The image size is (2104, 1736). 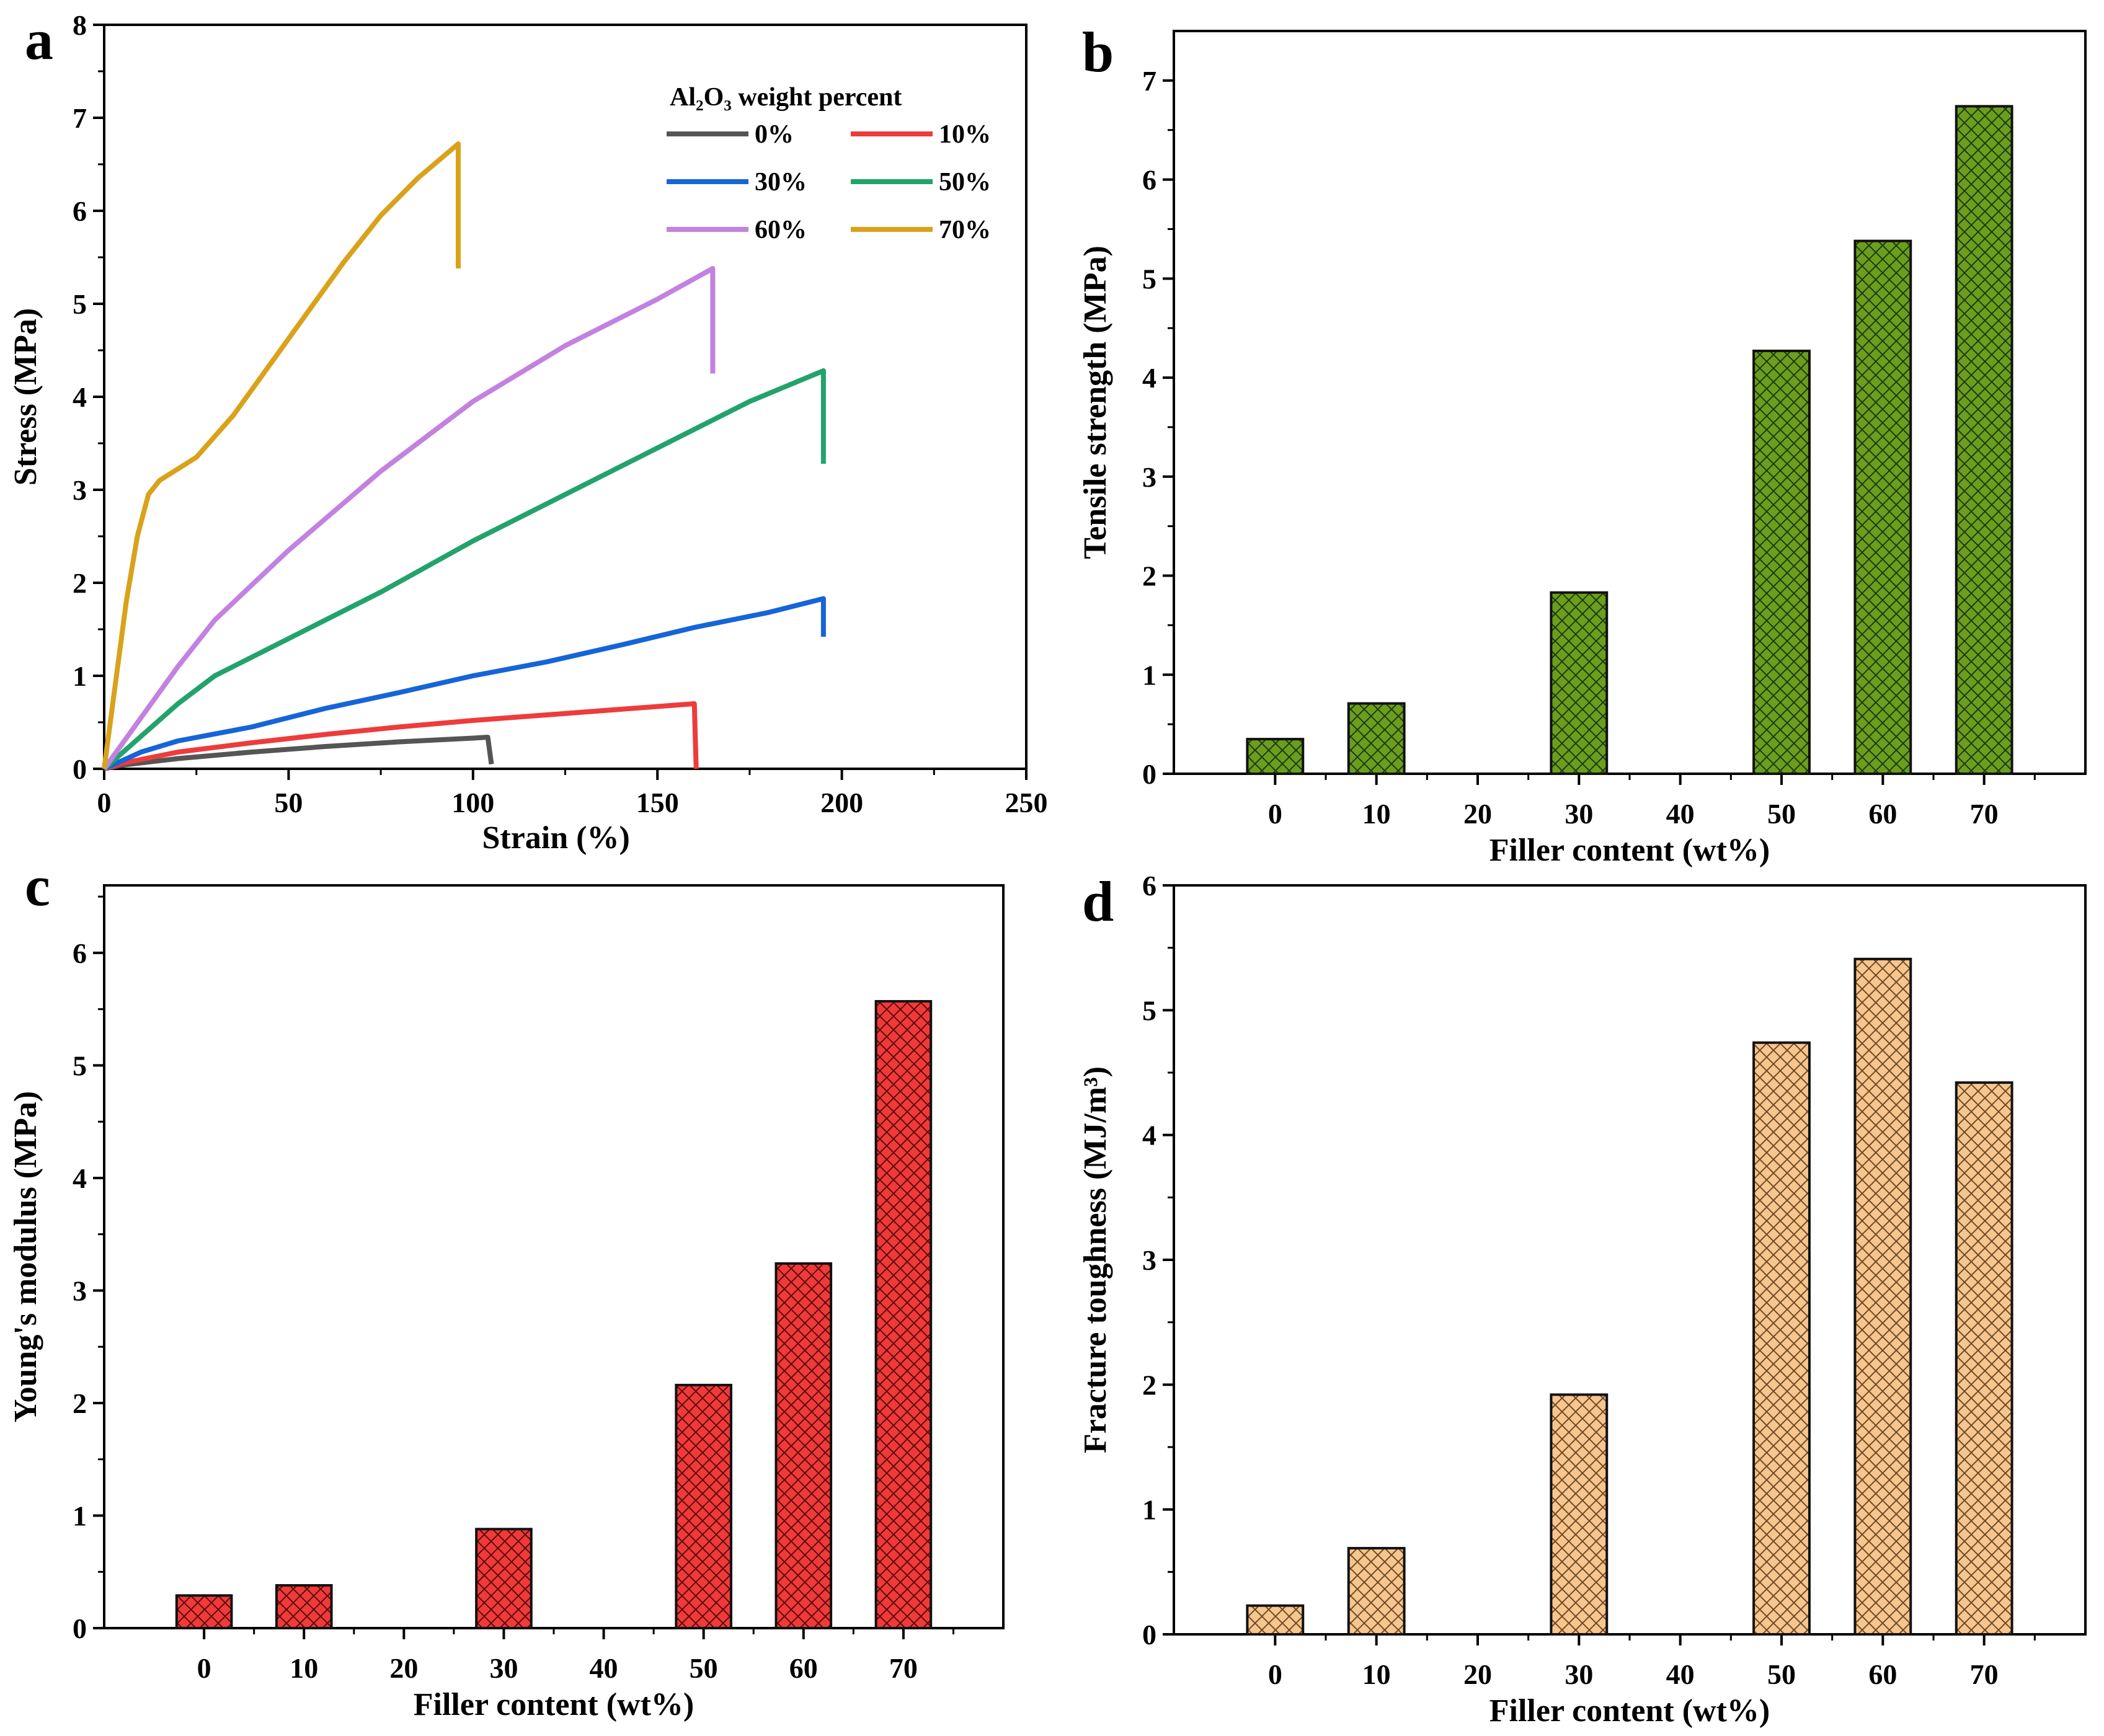 What do you see at coordinates (829, 163) in the screenshot?
I see `legend: Al₂O₃ weight percent 0% 10% 30% 50% 60% 70%` at bounding box center [829, 163].